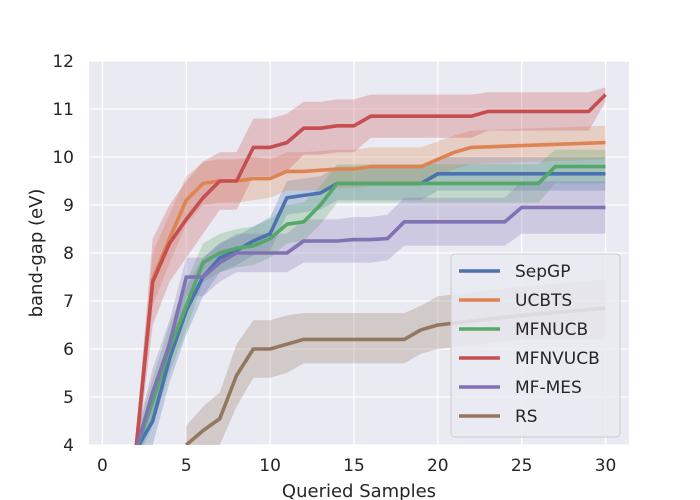 The image size is (700, 500). I want to click on x-axis-label: Queried Samples, so click(359, 490).